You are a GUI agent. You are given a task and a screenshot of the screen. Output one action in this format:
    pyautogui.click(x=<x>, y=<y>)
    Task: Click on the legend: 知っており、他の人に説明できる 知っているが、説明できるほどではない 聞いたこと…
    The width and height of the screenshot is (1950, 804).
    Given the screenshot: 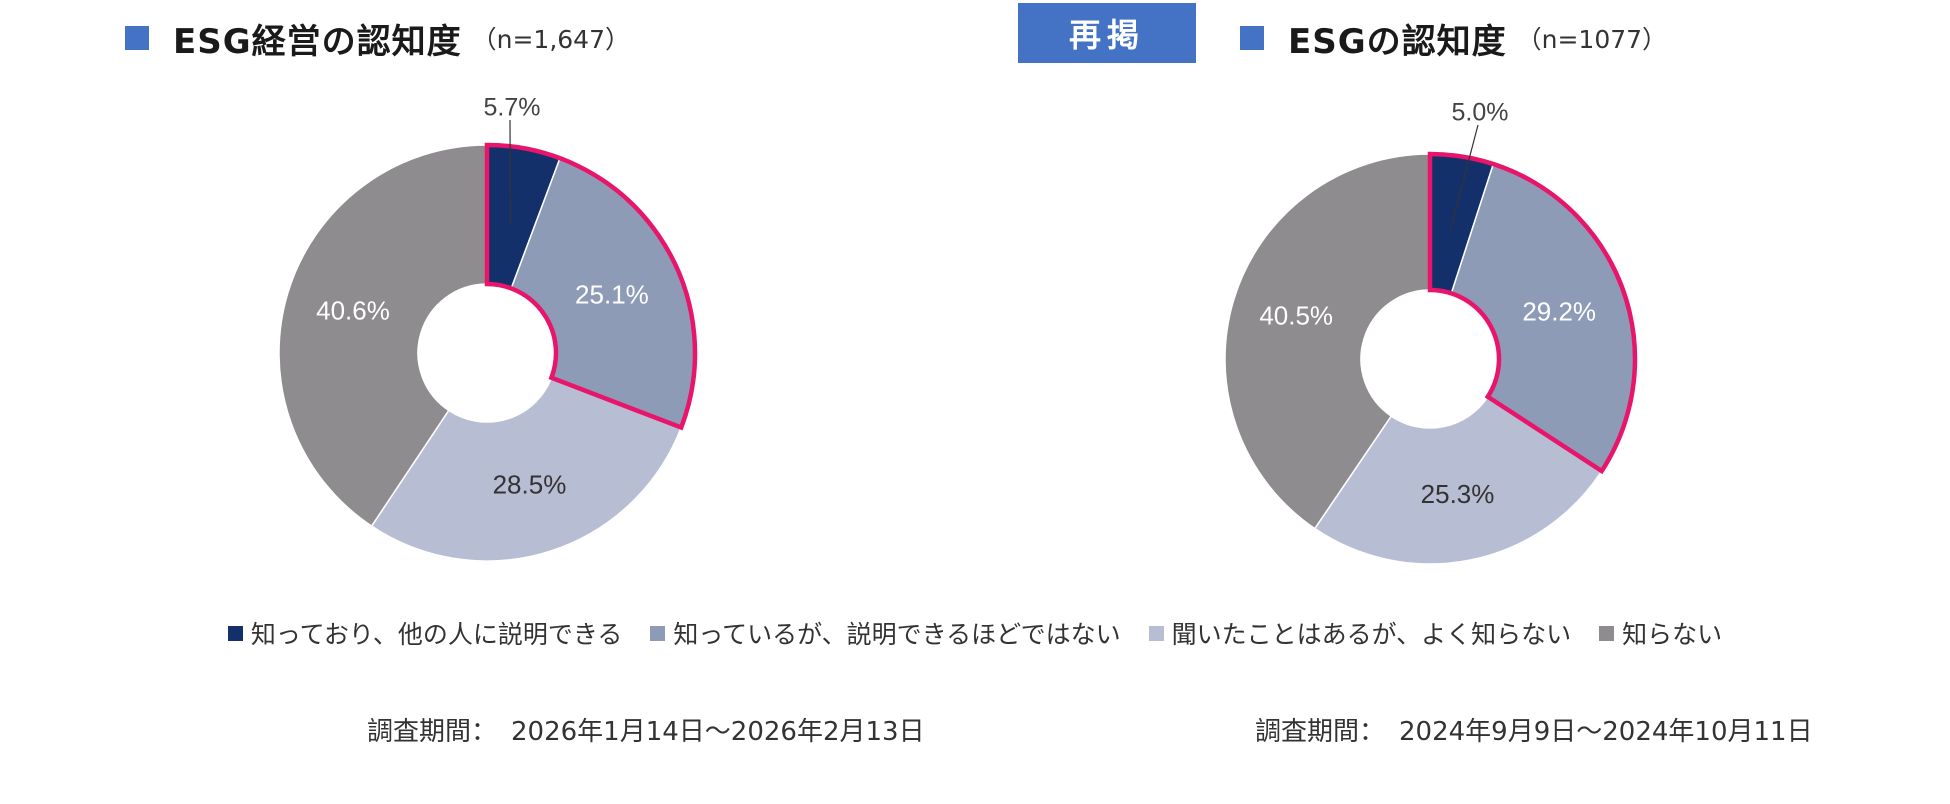 What is the action you would take?
    pyautogui.click(x=975, y=633)
    